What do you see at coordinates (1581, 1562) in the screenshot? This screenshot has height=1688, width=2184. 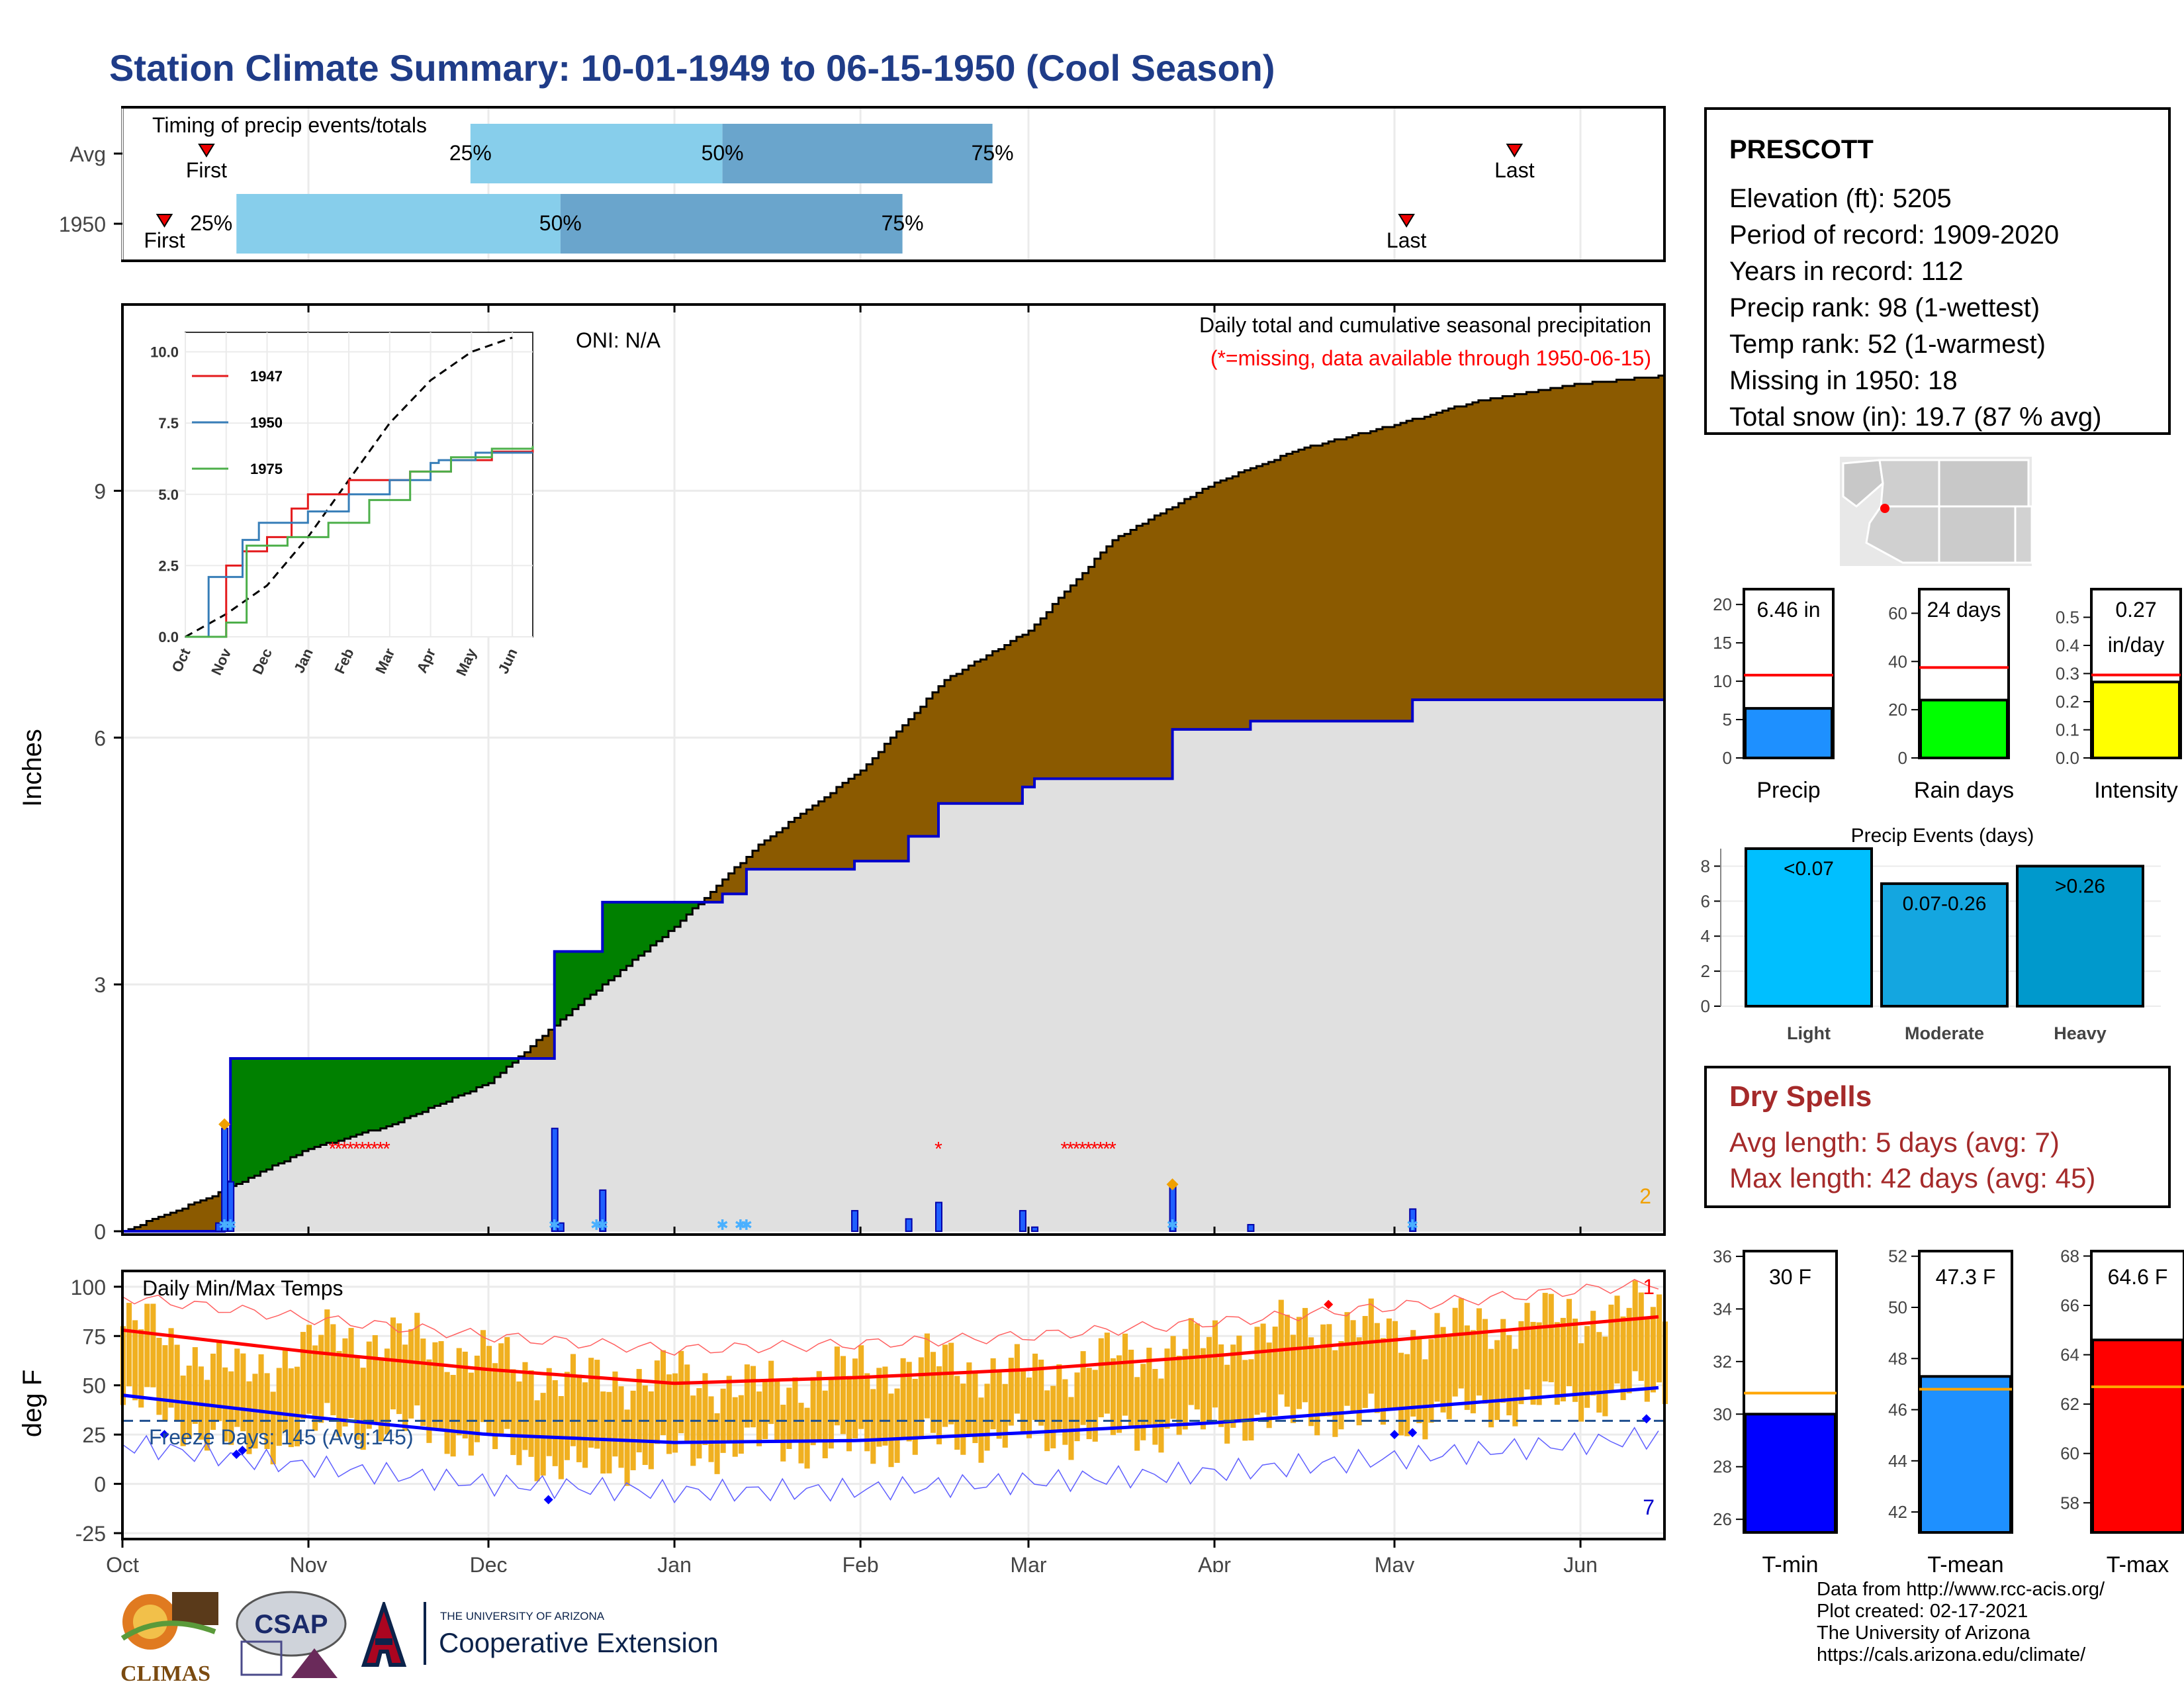 I see `x-tick-label: Jun` at bounding box center [1581, 1562].